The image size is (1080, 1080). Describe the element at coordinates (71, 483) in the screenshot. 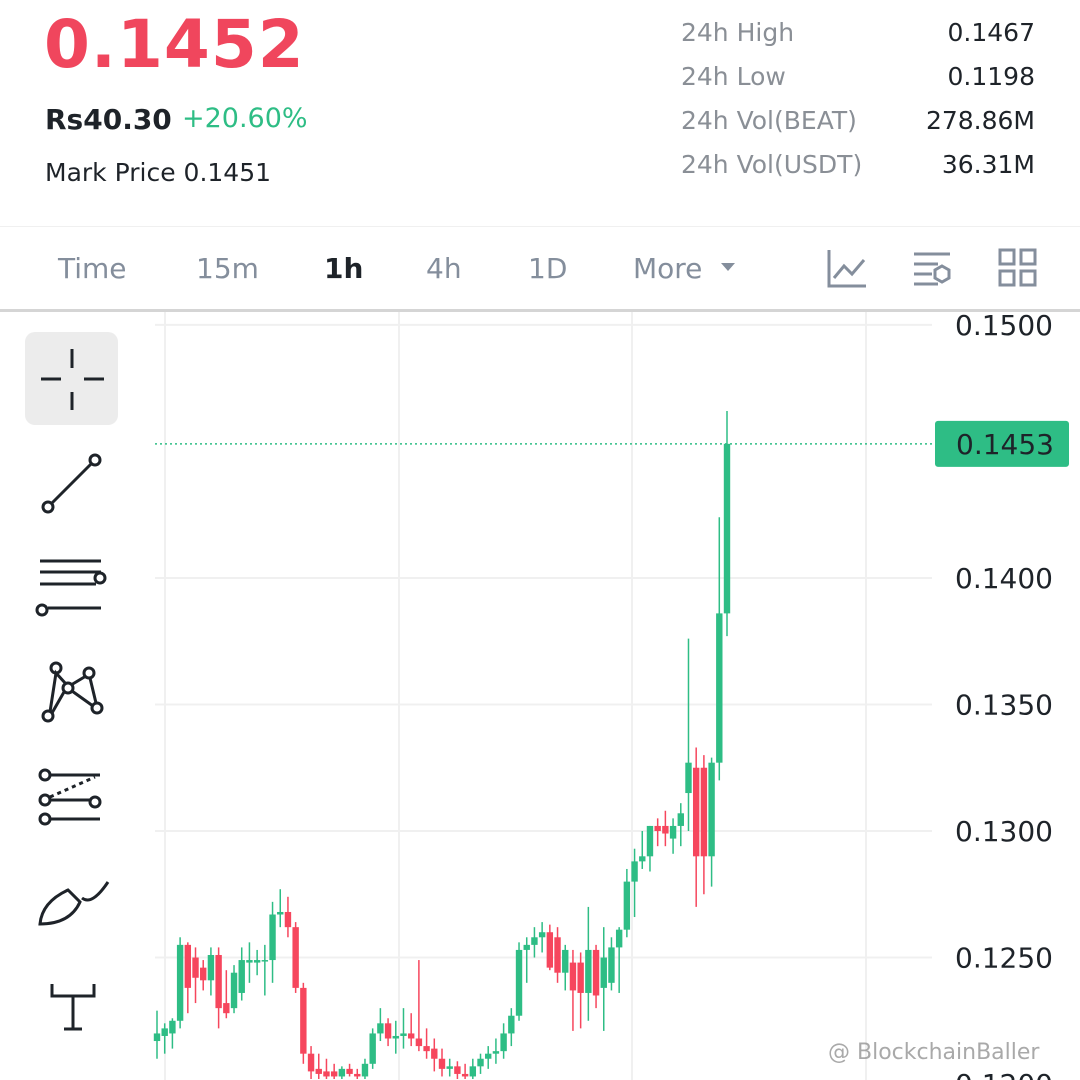

I see `line-tool` at that location.